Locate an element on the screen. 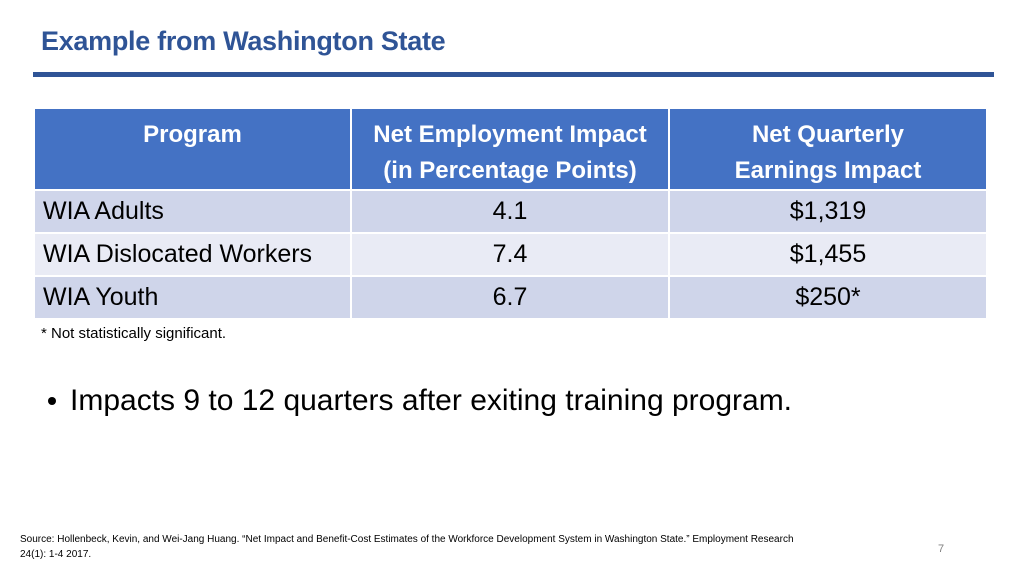 The height and width of the screenshot is (576, 1024). cell-employment-impact: 4.1 is located at coordinates (510, 211).